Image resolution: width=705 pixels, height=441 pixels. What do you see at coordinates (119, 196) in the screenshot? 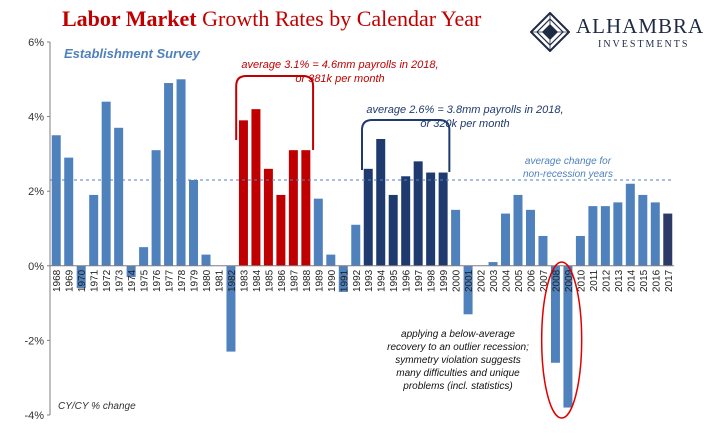
I see `bar-1973` at bounding box center [119, 196].